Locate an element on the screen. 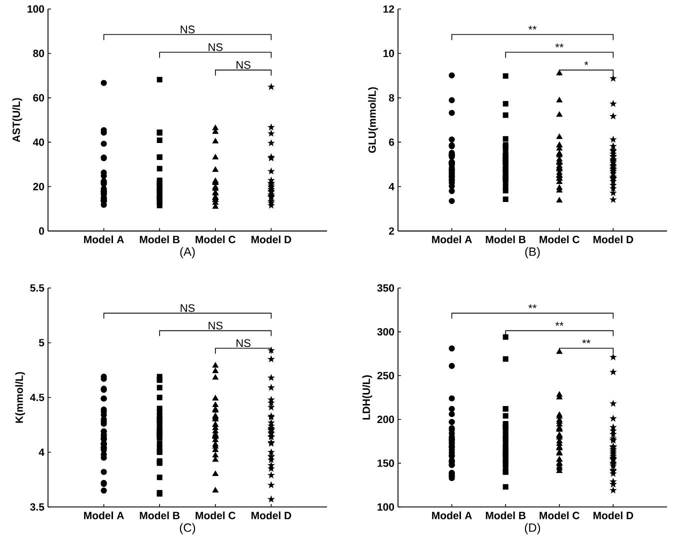 This screenshot has height=557, width=675. y-tick-label: 2 is located at coordinates (391, 231).